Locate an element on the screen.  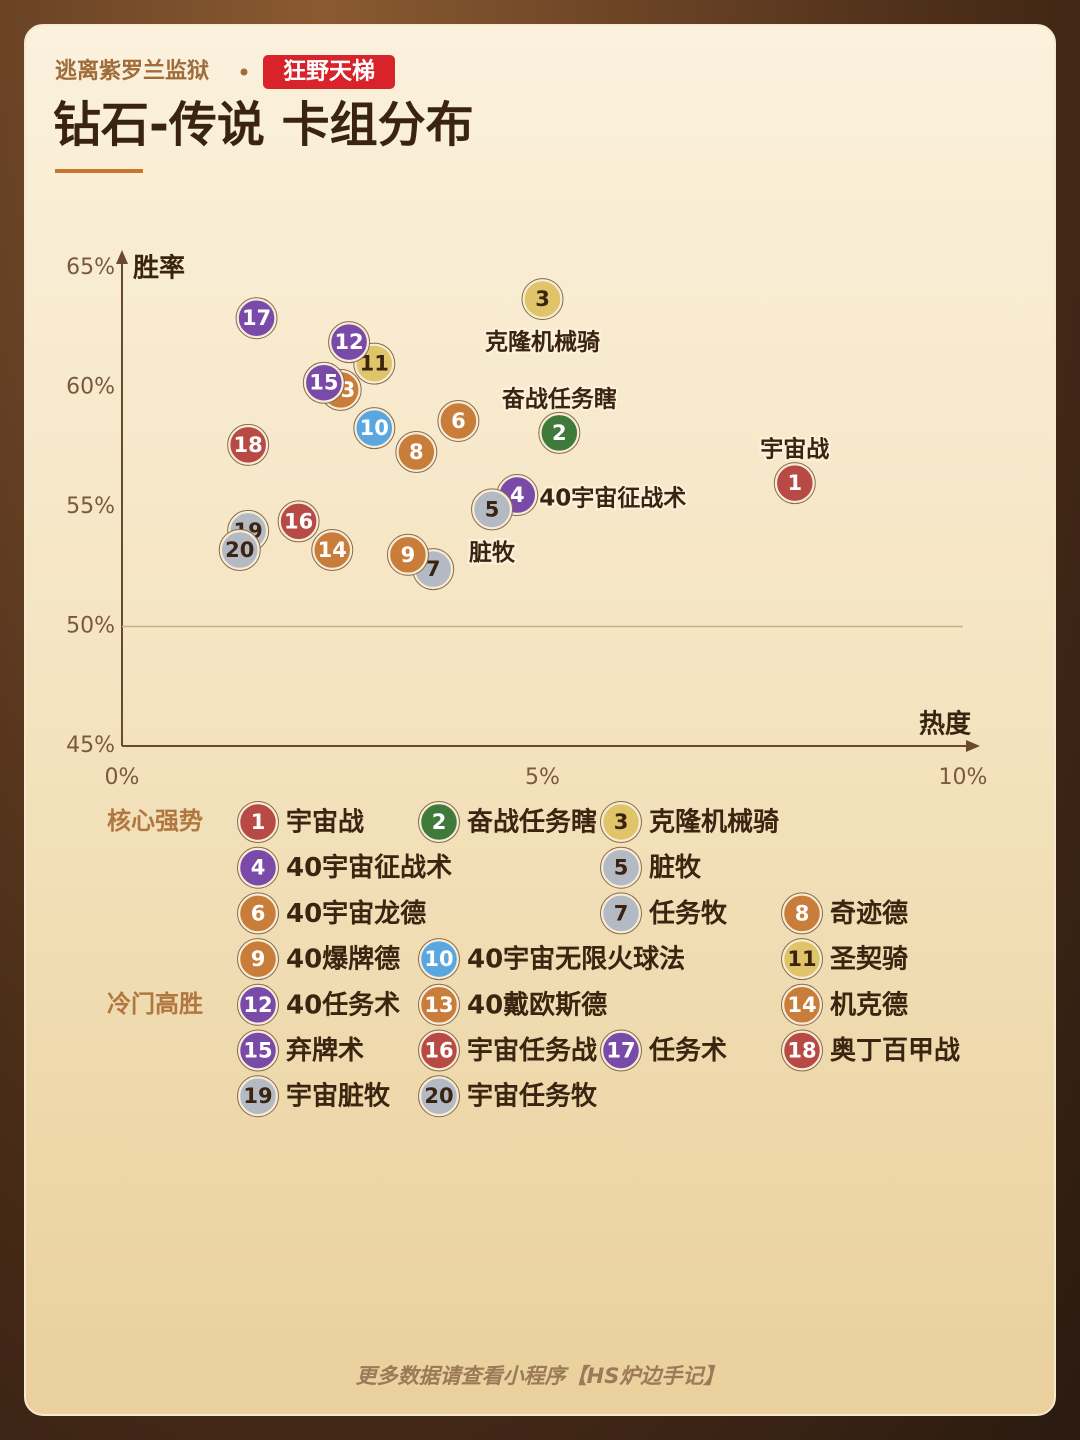
x-tick-label: 5% is located at coordinates (542, 777).